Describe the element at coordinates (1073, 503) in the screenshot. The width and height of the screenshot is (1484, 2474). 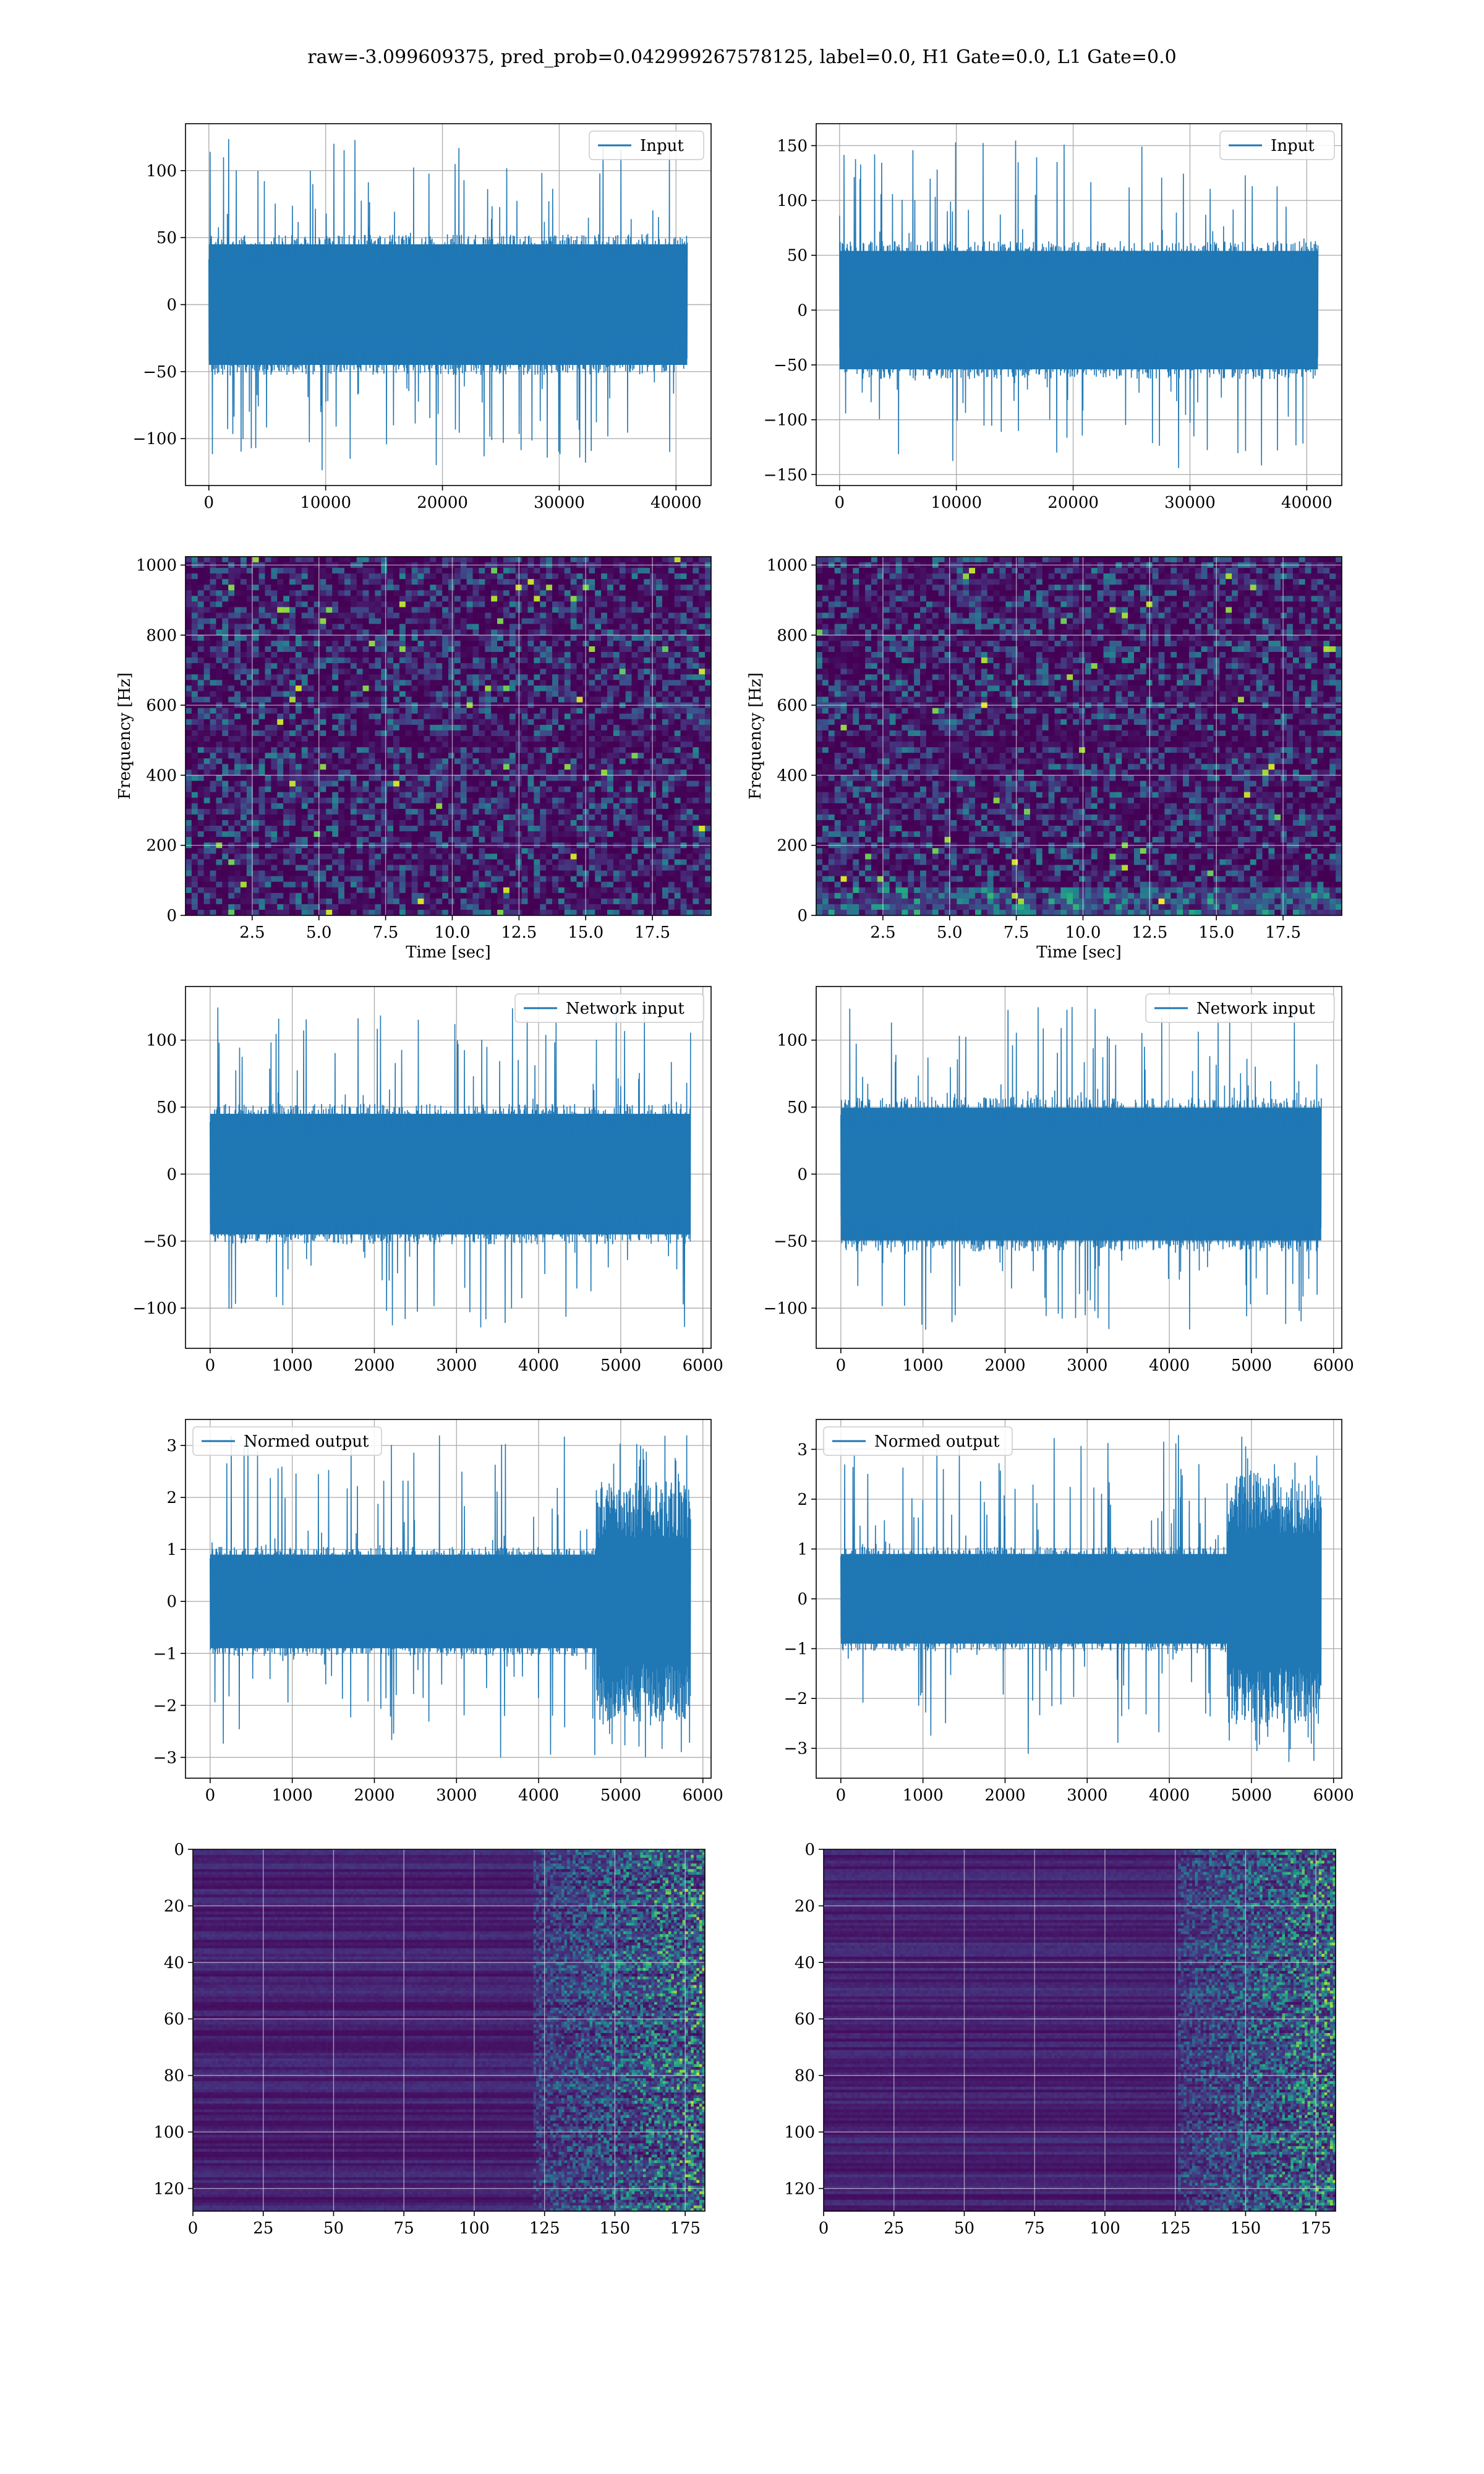
I see `x-tick-label: 20000` at that location.